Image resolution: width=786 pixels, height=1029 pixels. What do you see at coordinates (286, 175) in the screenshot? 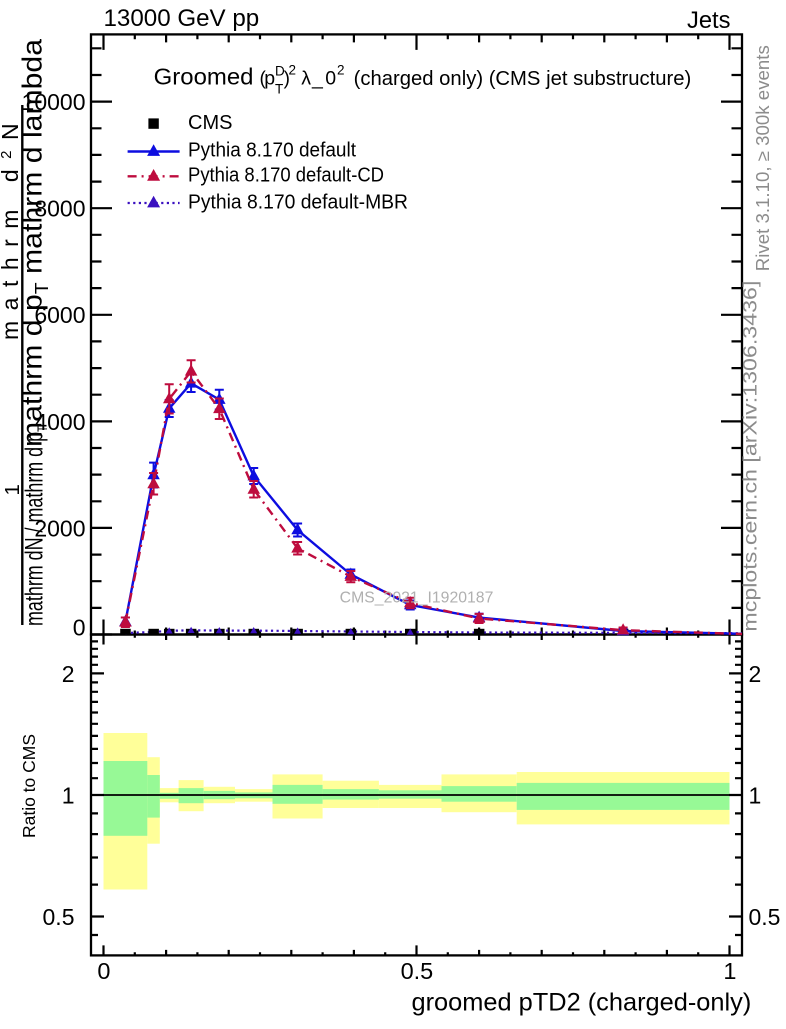
I see `svg-text: Pythia 8.170 default-CD` at bounding box center [286, 175].